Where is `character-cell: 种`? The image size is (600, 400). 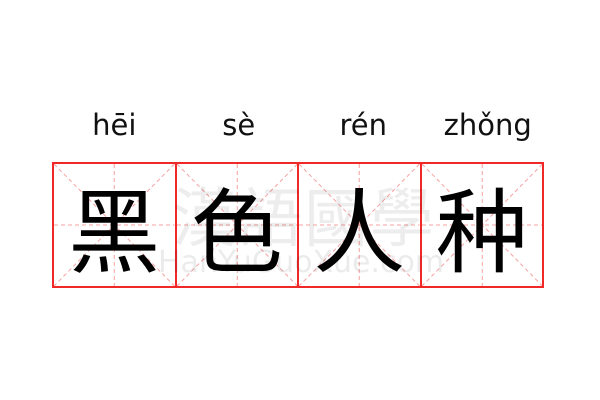 character-cell: 种 is located at coordinates (481, 225).